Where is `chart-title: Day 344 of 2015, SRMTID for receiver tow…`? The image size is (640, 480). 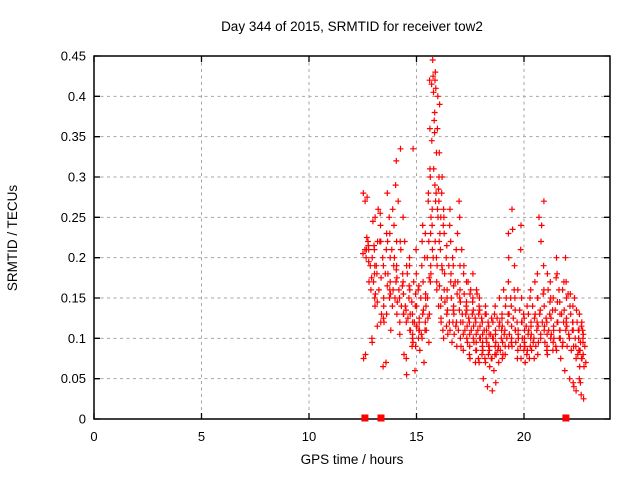 chart-title: Day 344 of 2015, SRMTID for receiver tow… is located at coordinates (352, 26).